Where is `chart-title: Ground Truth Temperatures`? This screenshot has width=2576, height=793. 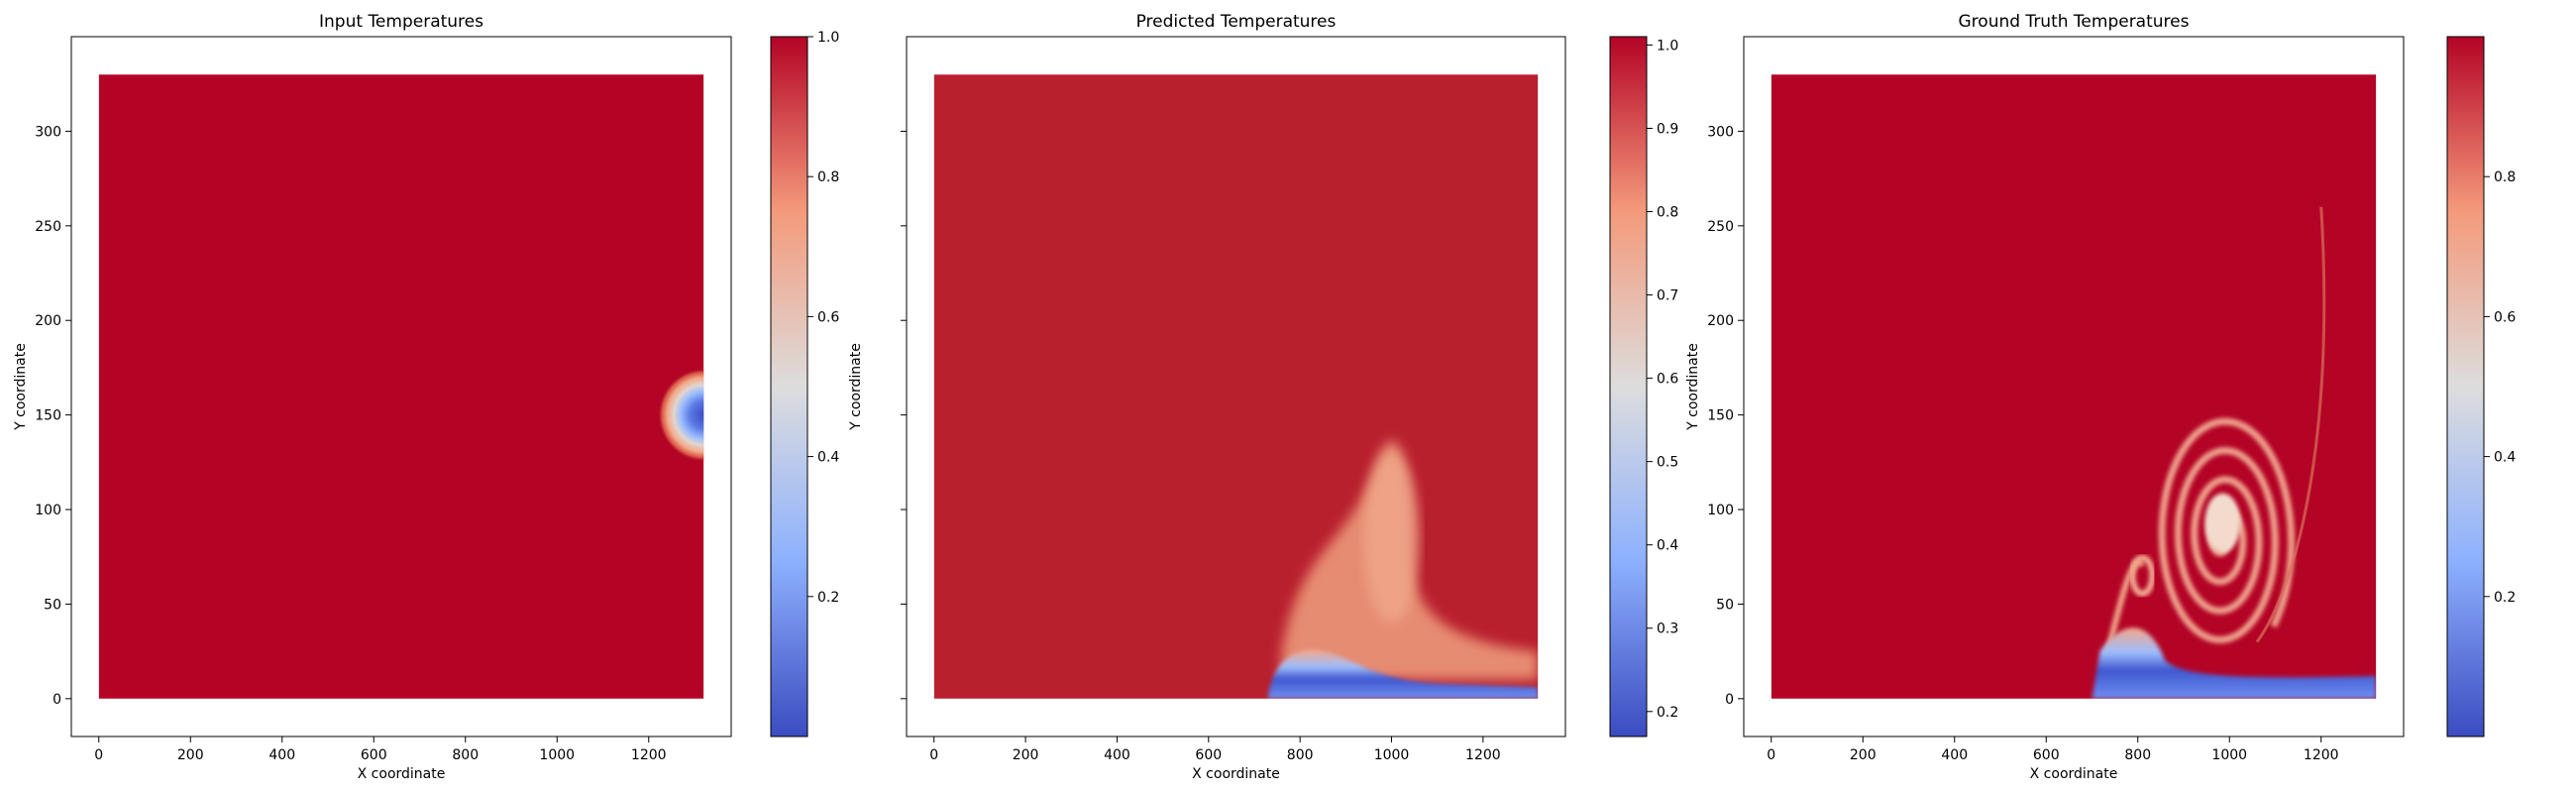
chart-title: Ground Truth Temperatures is located at coordinates (2074, 22).